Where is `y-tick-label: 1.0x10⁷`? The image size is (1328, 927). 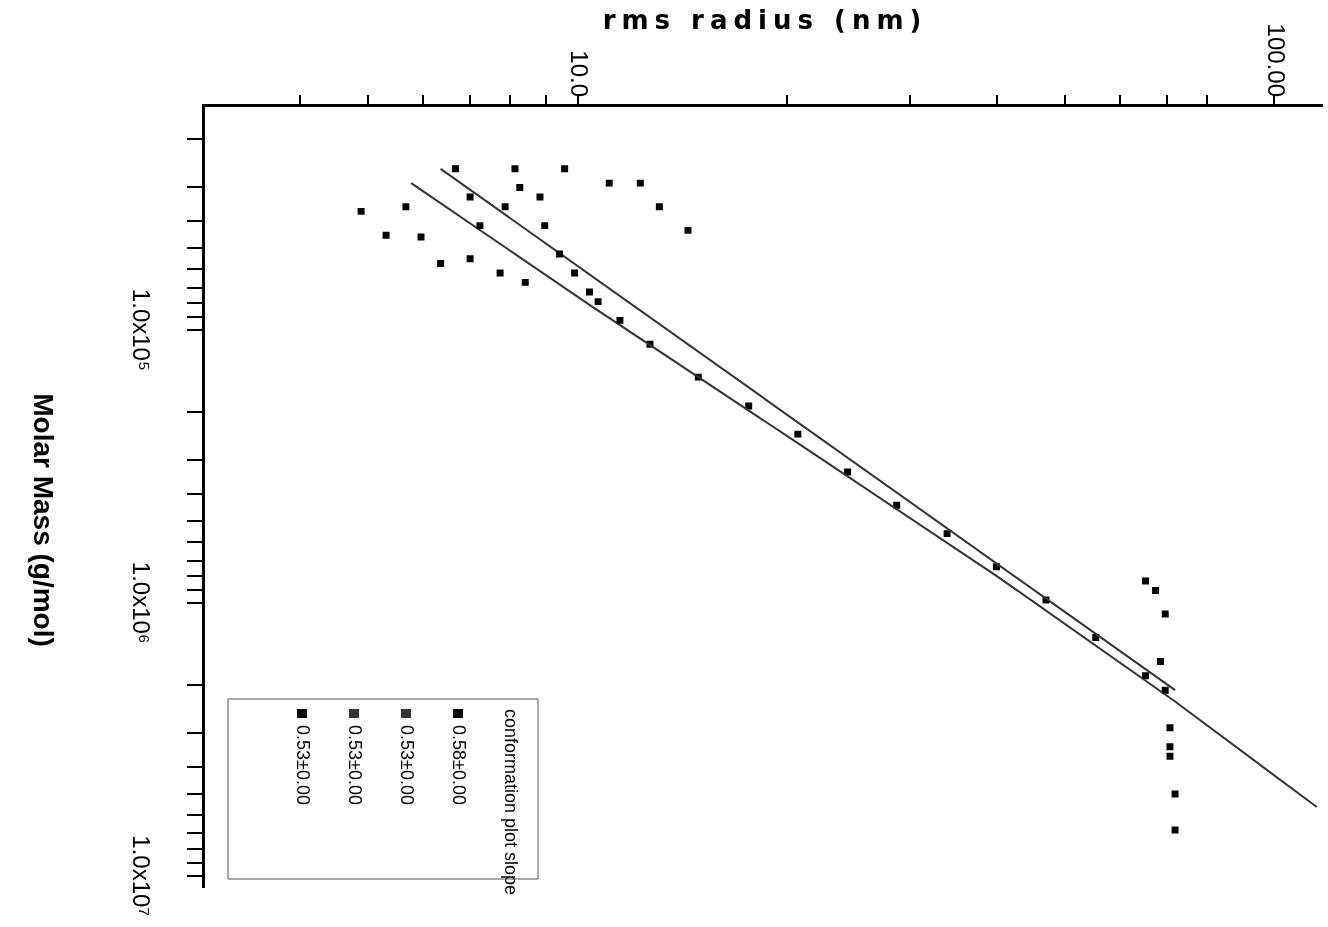 y-tick-label: 1.0x10⁷ is located at coordinates (142, 876).